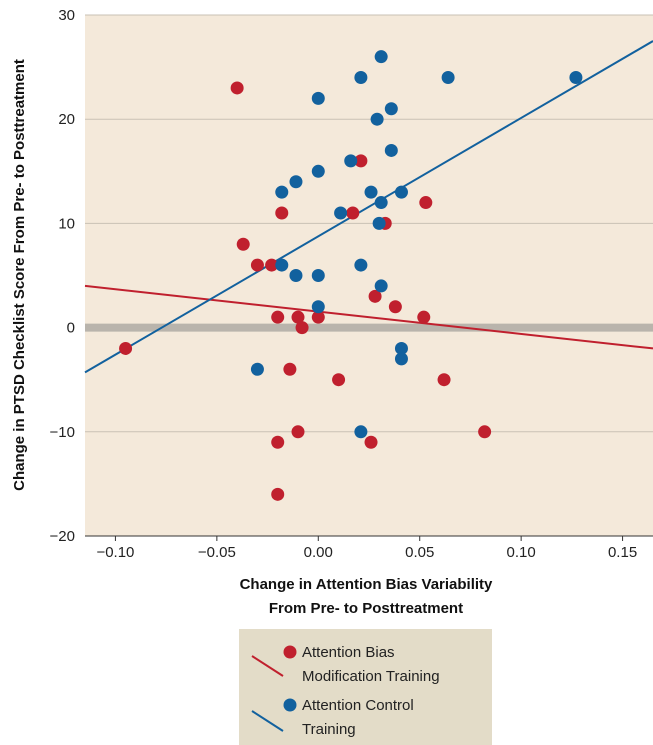  Describe the element at coordinates (366, 584) in the screenshot. I see `x-axis-title-line-1: Change in Attention Bias Variability` at that location.